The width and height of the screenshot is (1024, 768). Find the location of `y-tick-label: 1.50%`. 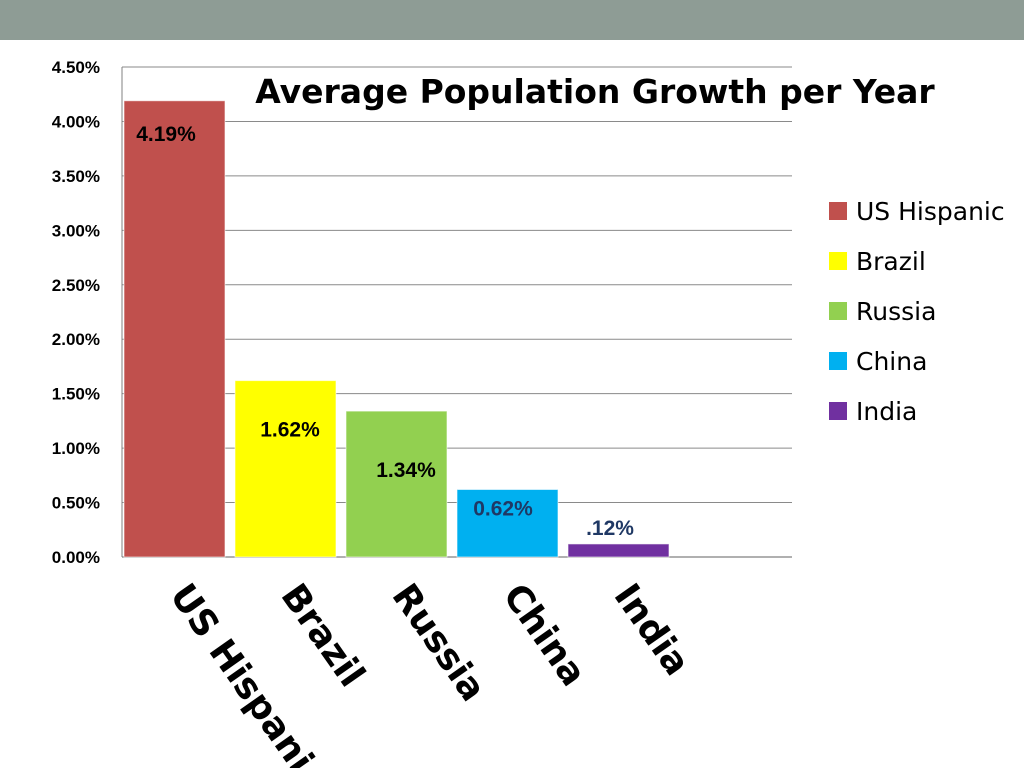

y-tick-label: 1.50% is located at coordinates (76, 394).